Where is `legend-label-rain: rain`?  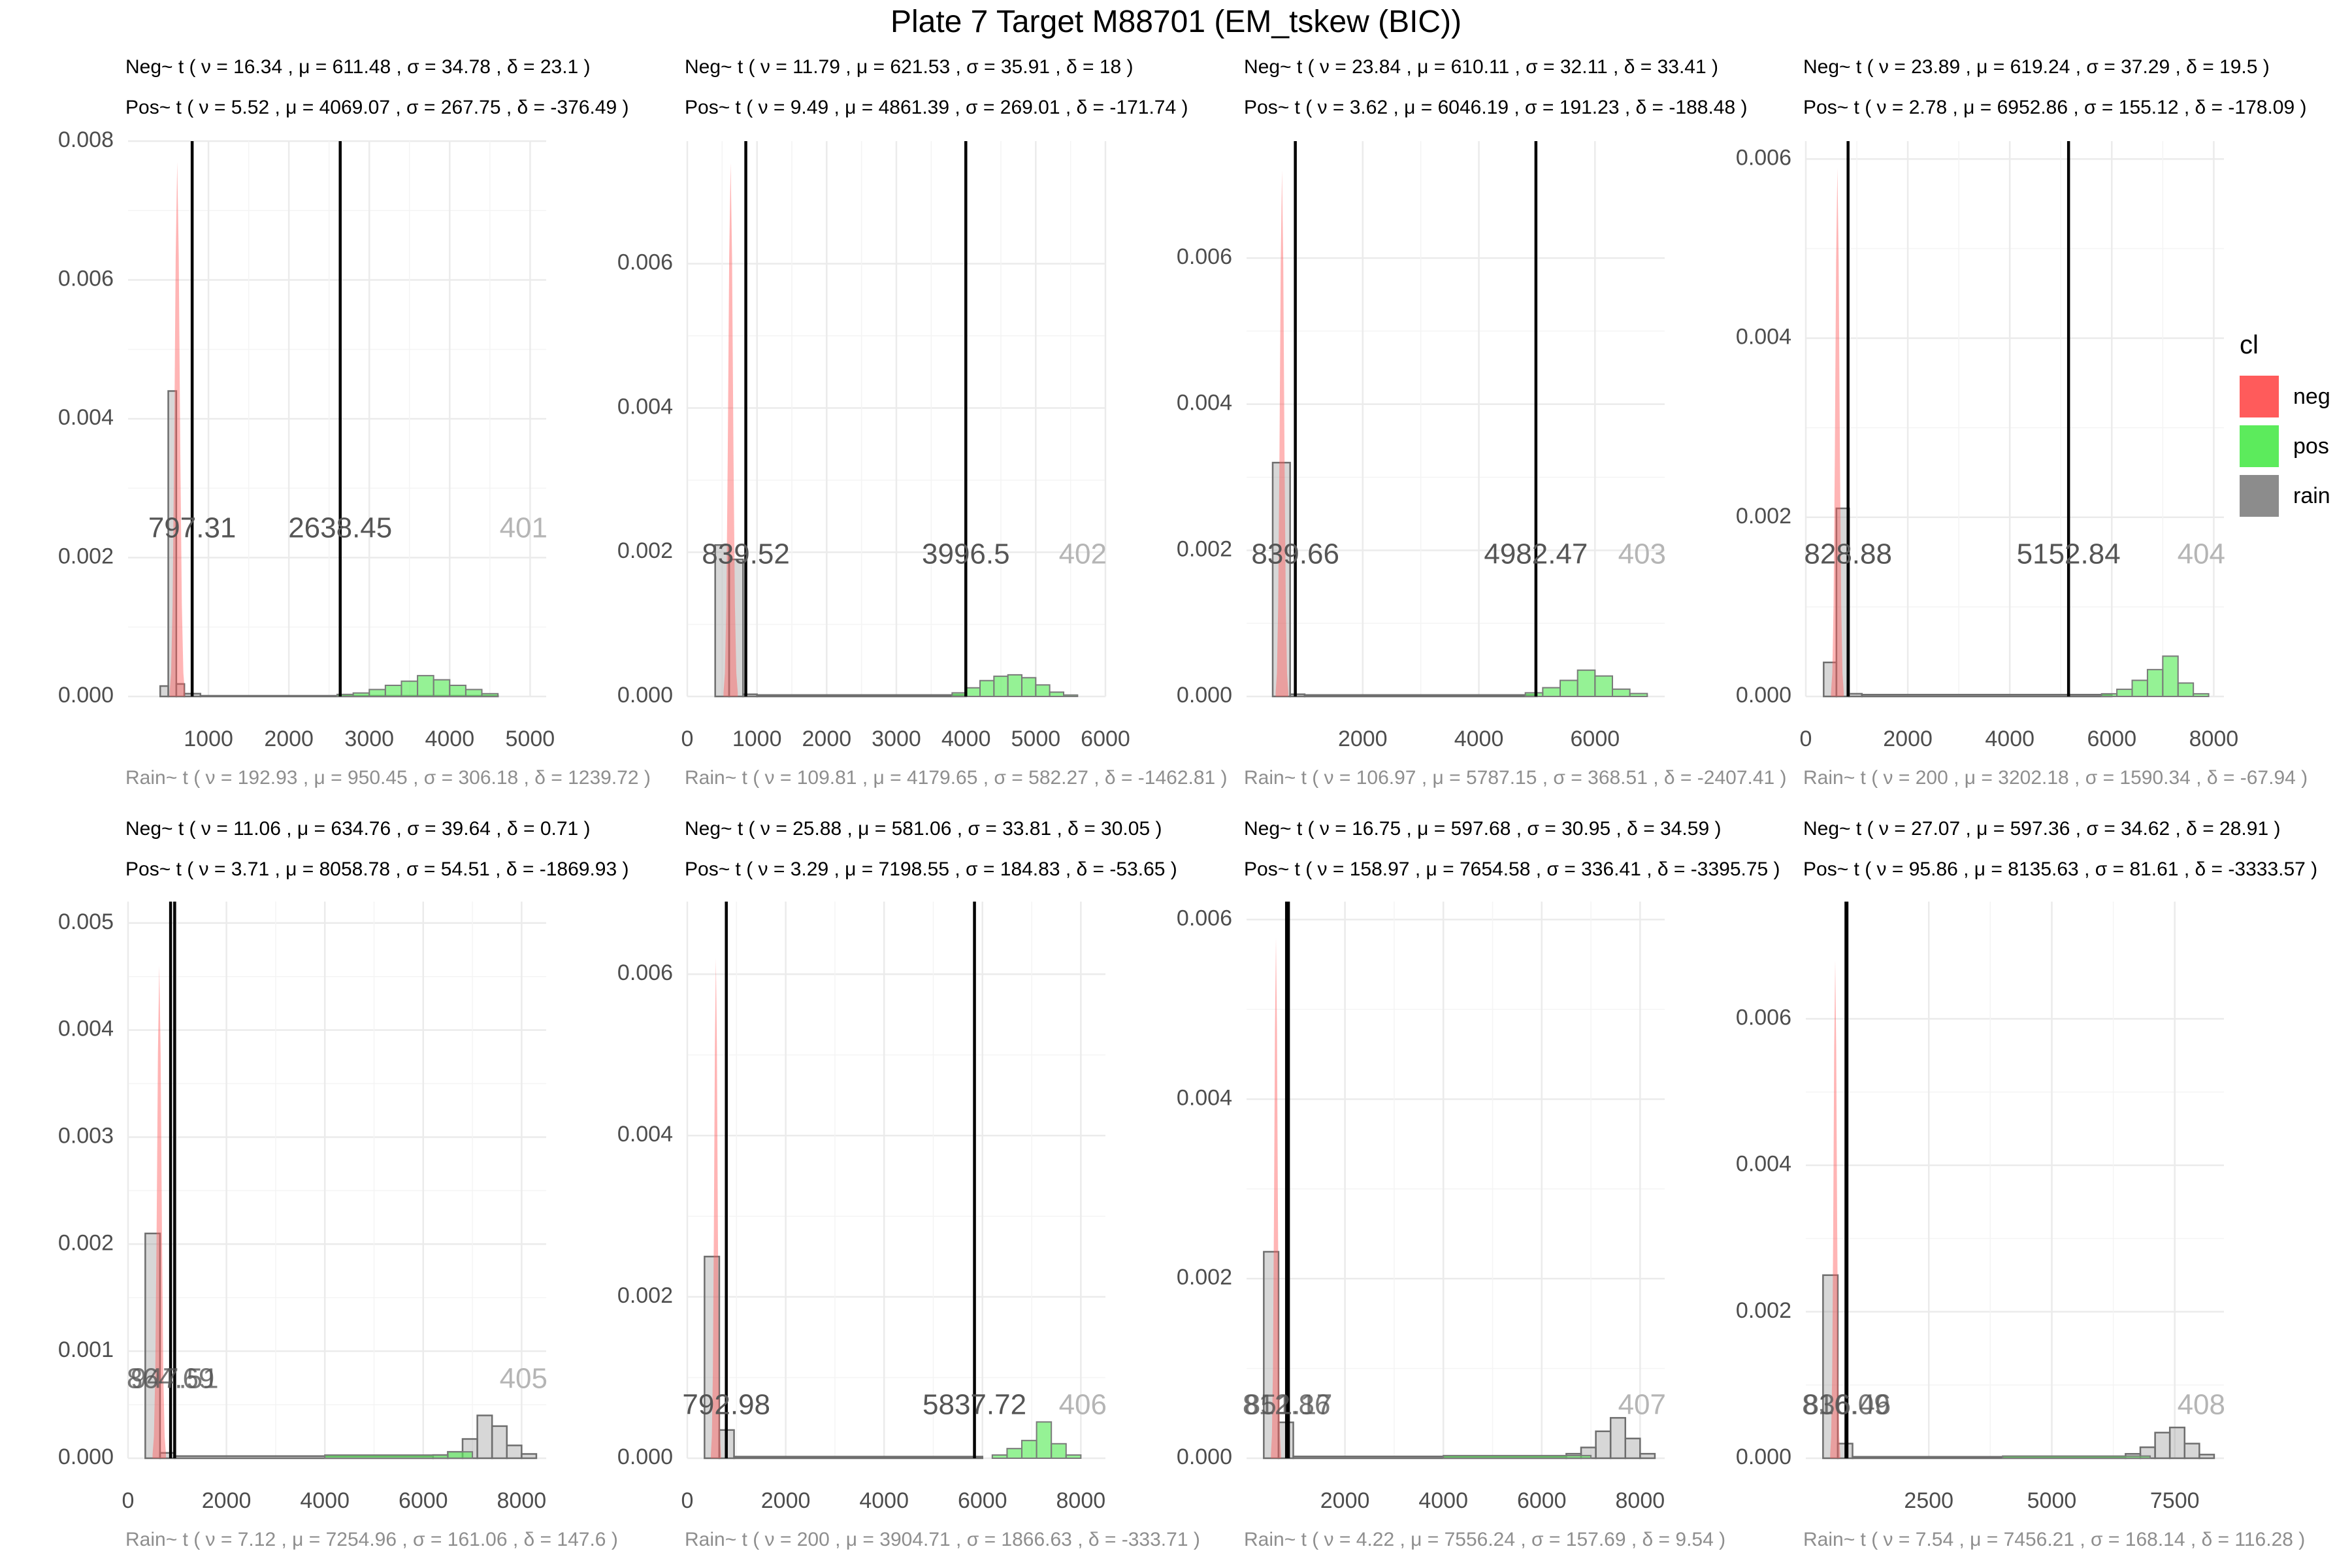
legend-label-rain: rain is located at coordinates (2311, 495).